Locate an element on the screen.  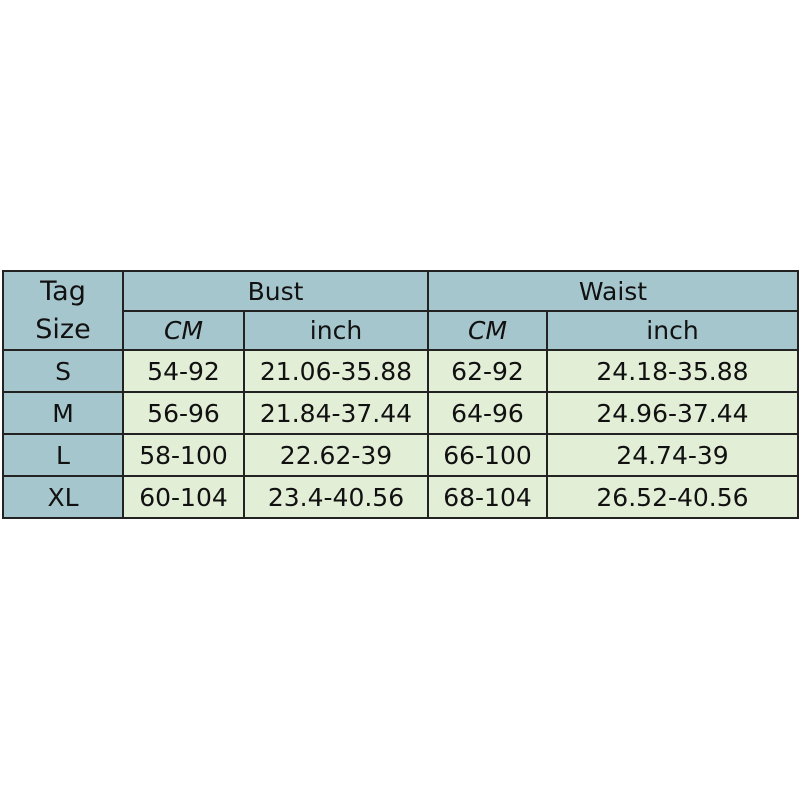
header-row-groups: Tag Size Bust Waist is located at coordinates (400, 310).